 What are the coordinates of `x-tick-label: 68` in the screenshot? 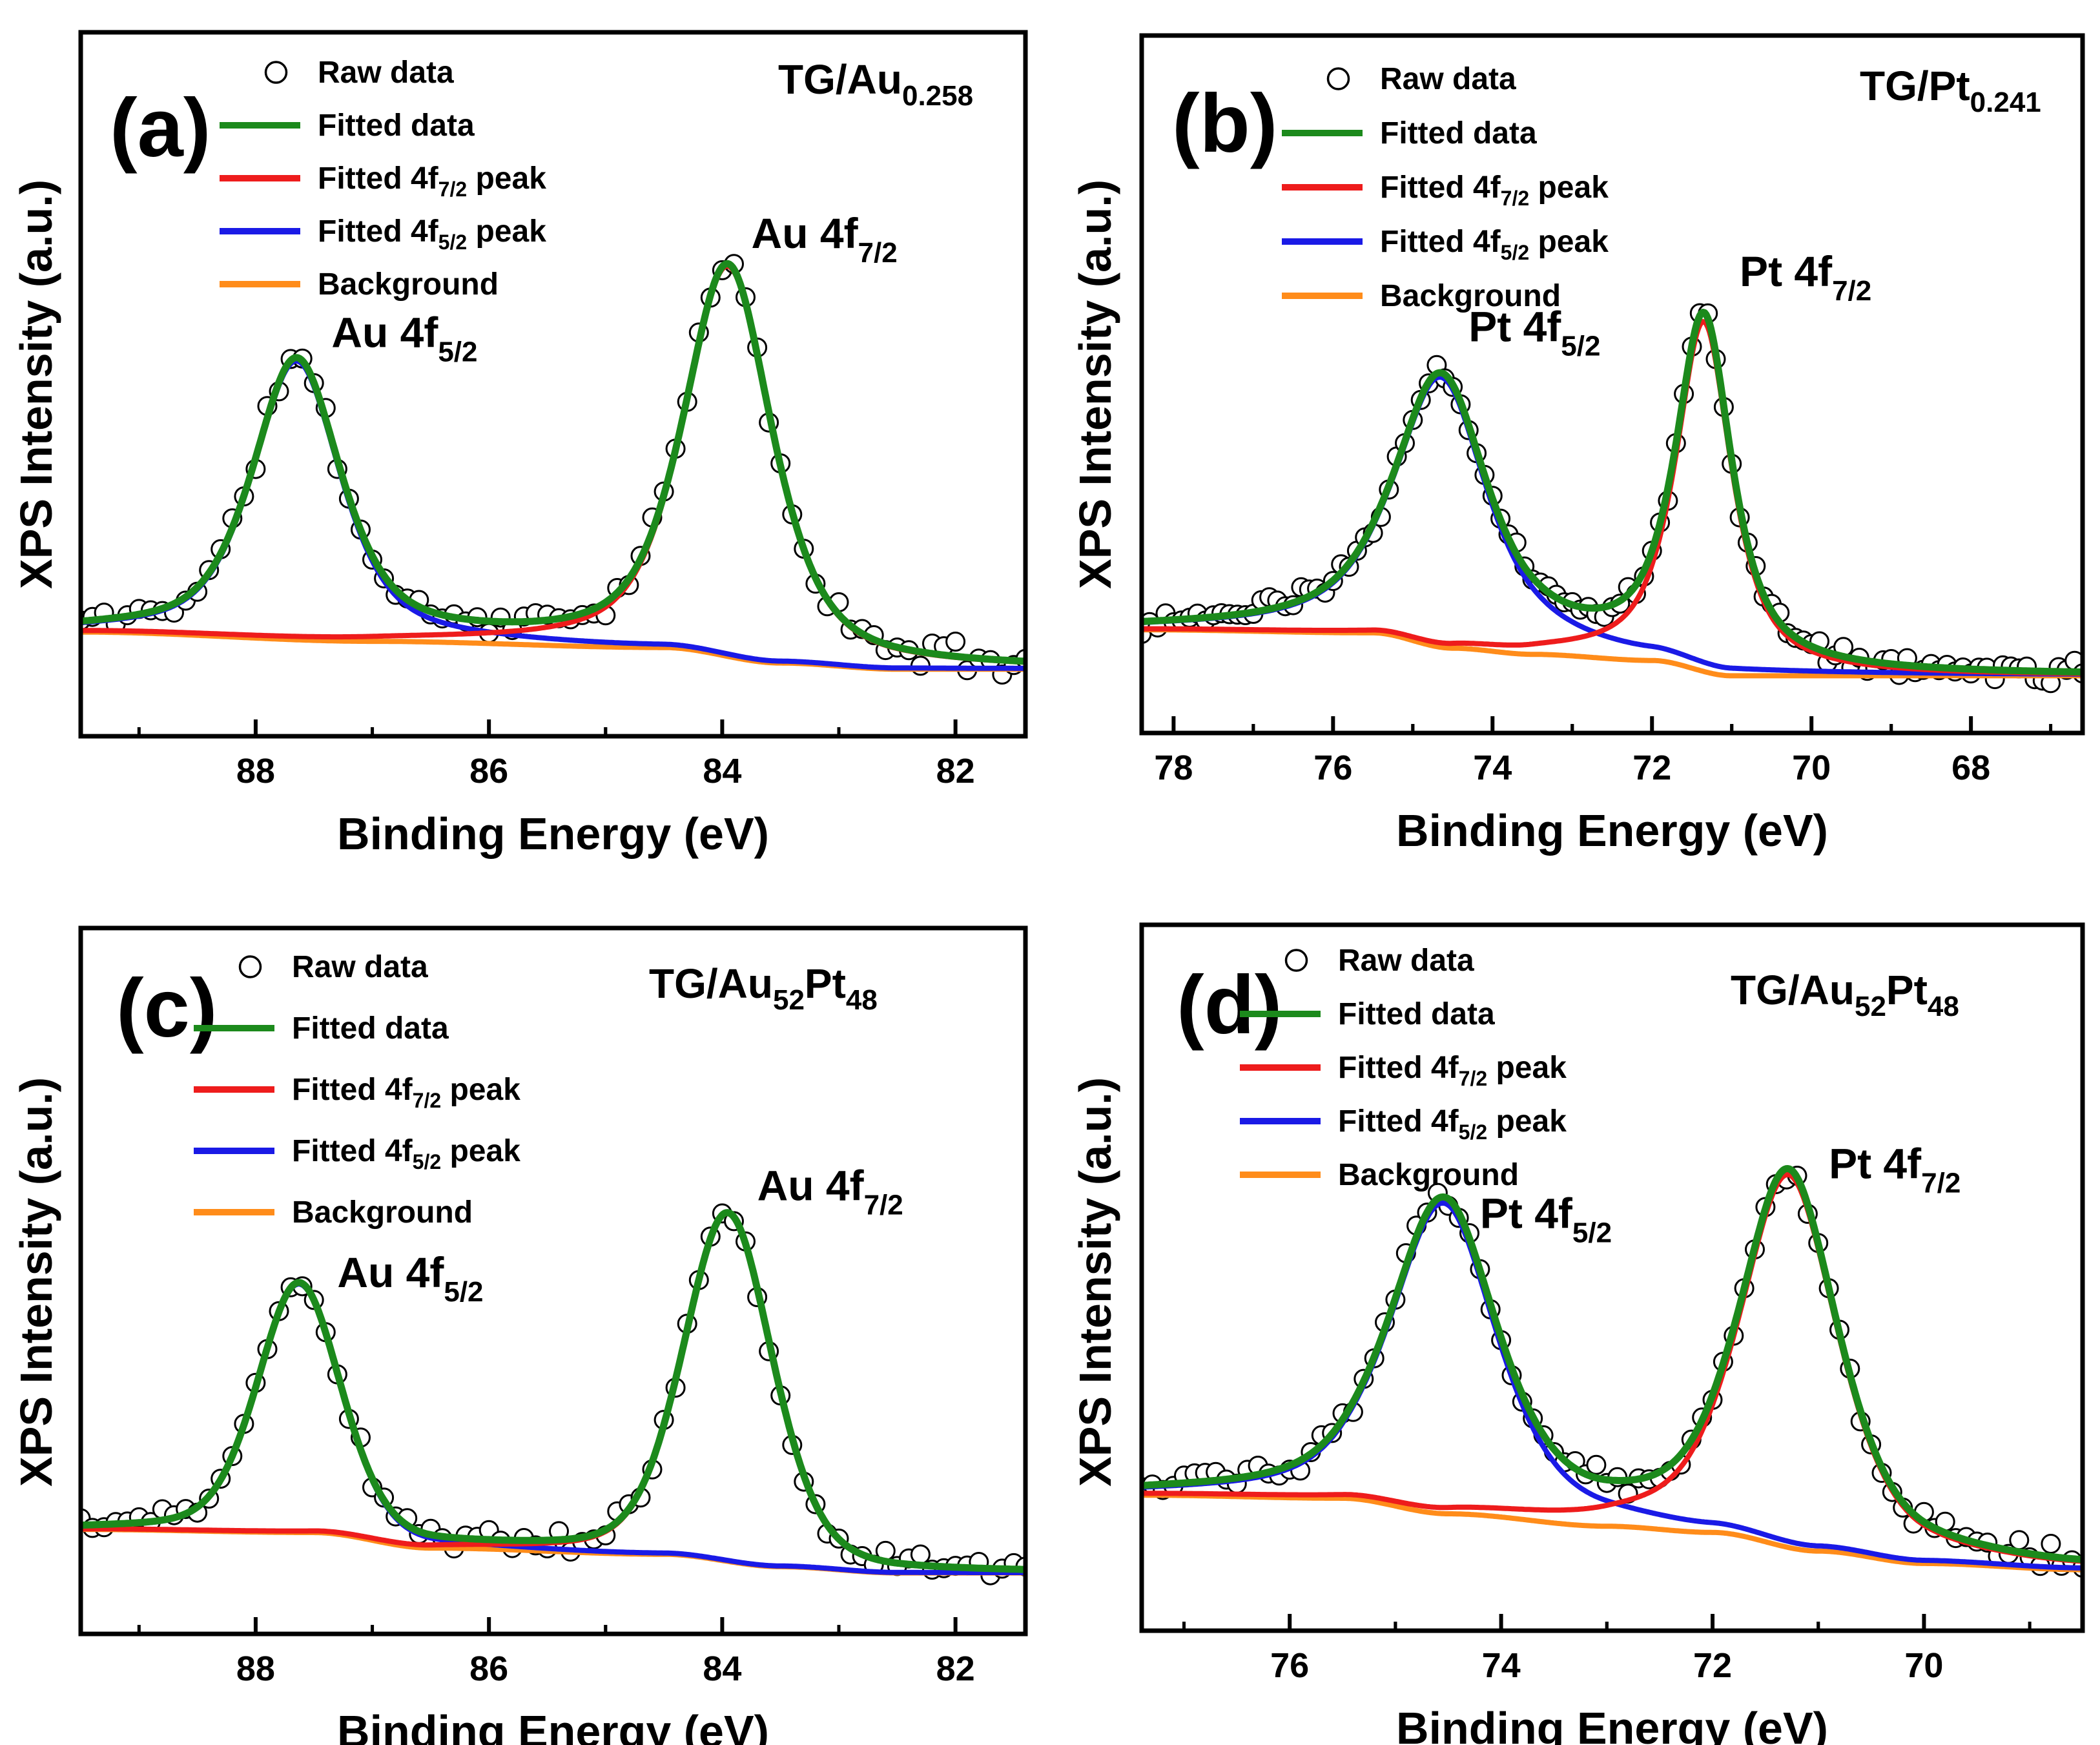 It's located at (1970, 768).